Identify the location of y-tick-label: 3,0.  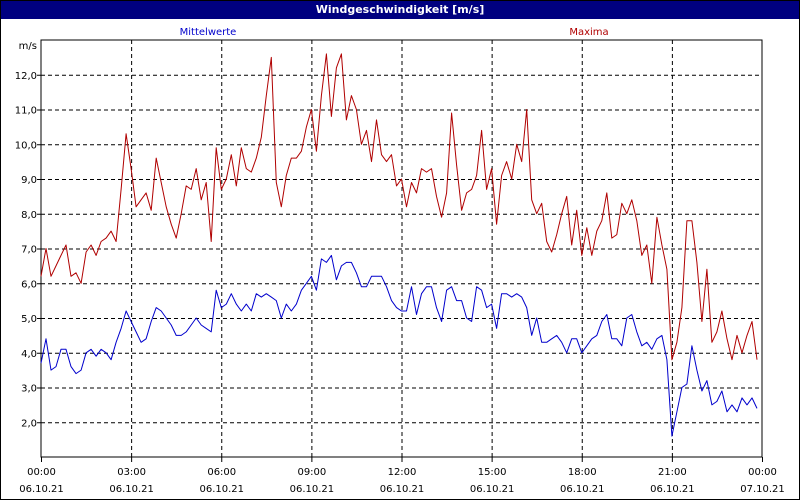
(29, 389).